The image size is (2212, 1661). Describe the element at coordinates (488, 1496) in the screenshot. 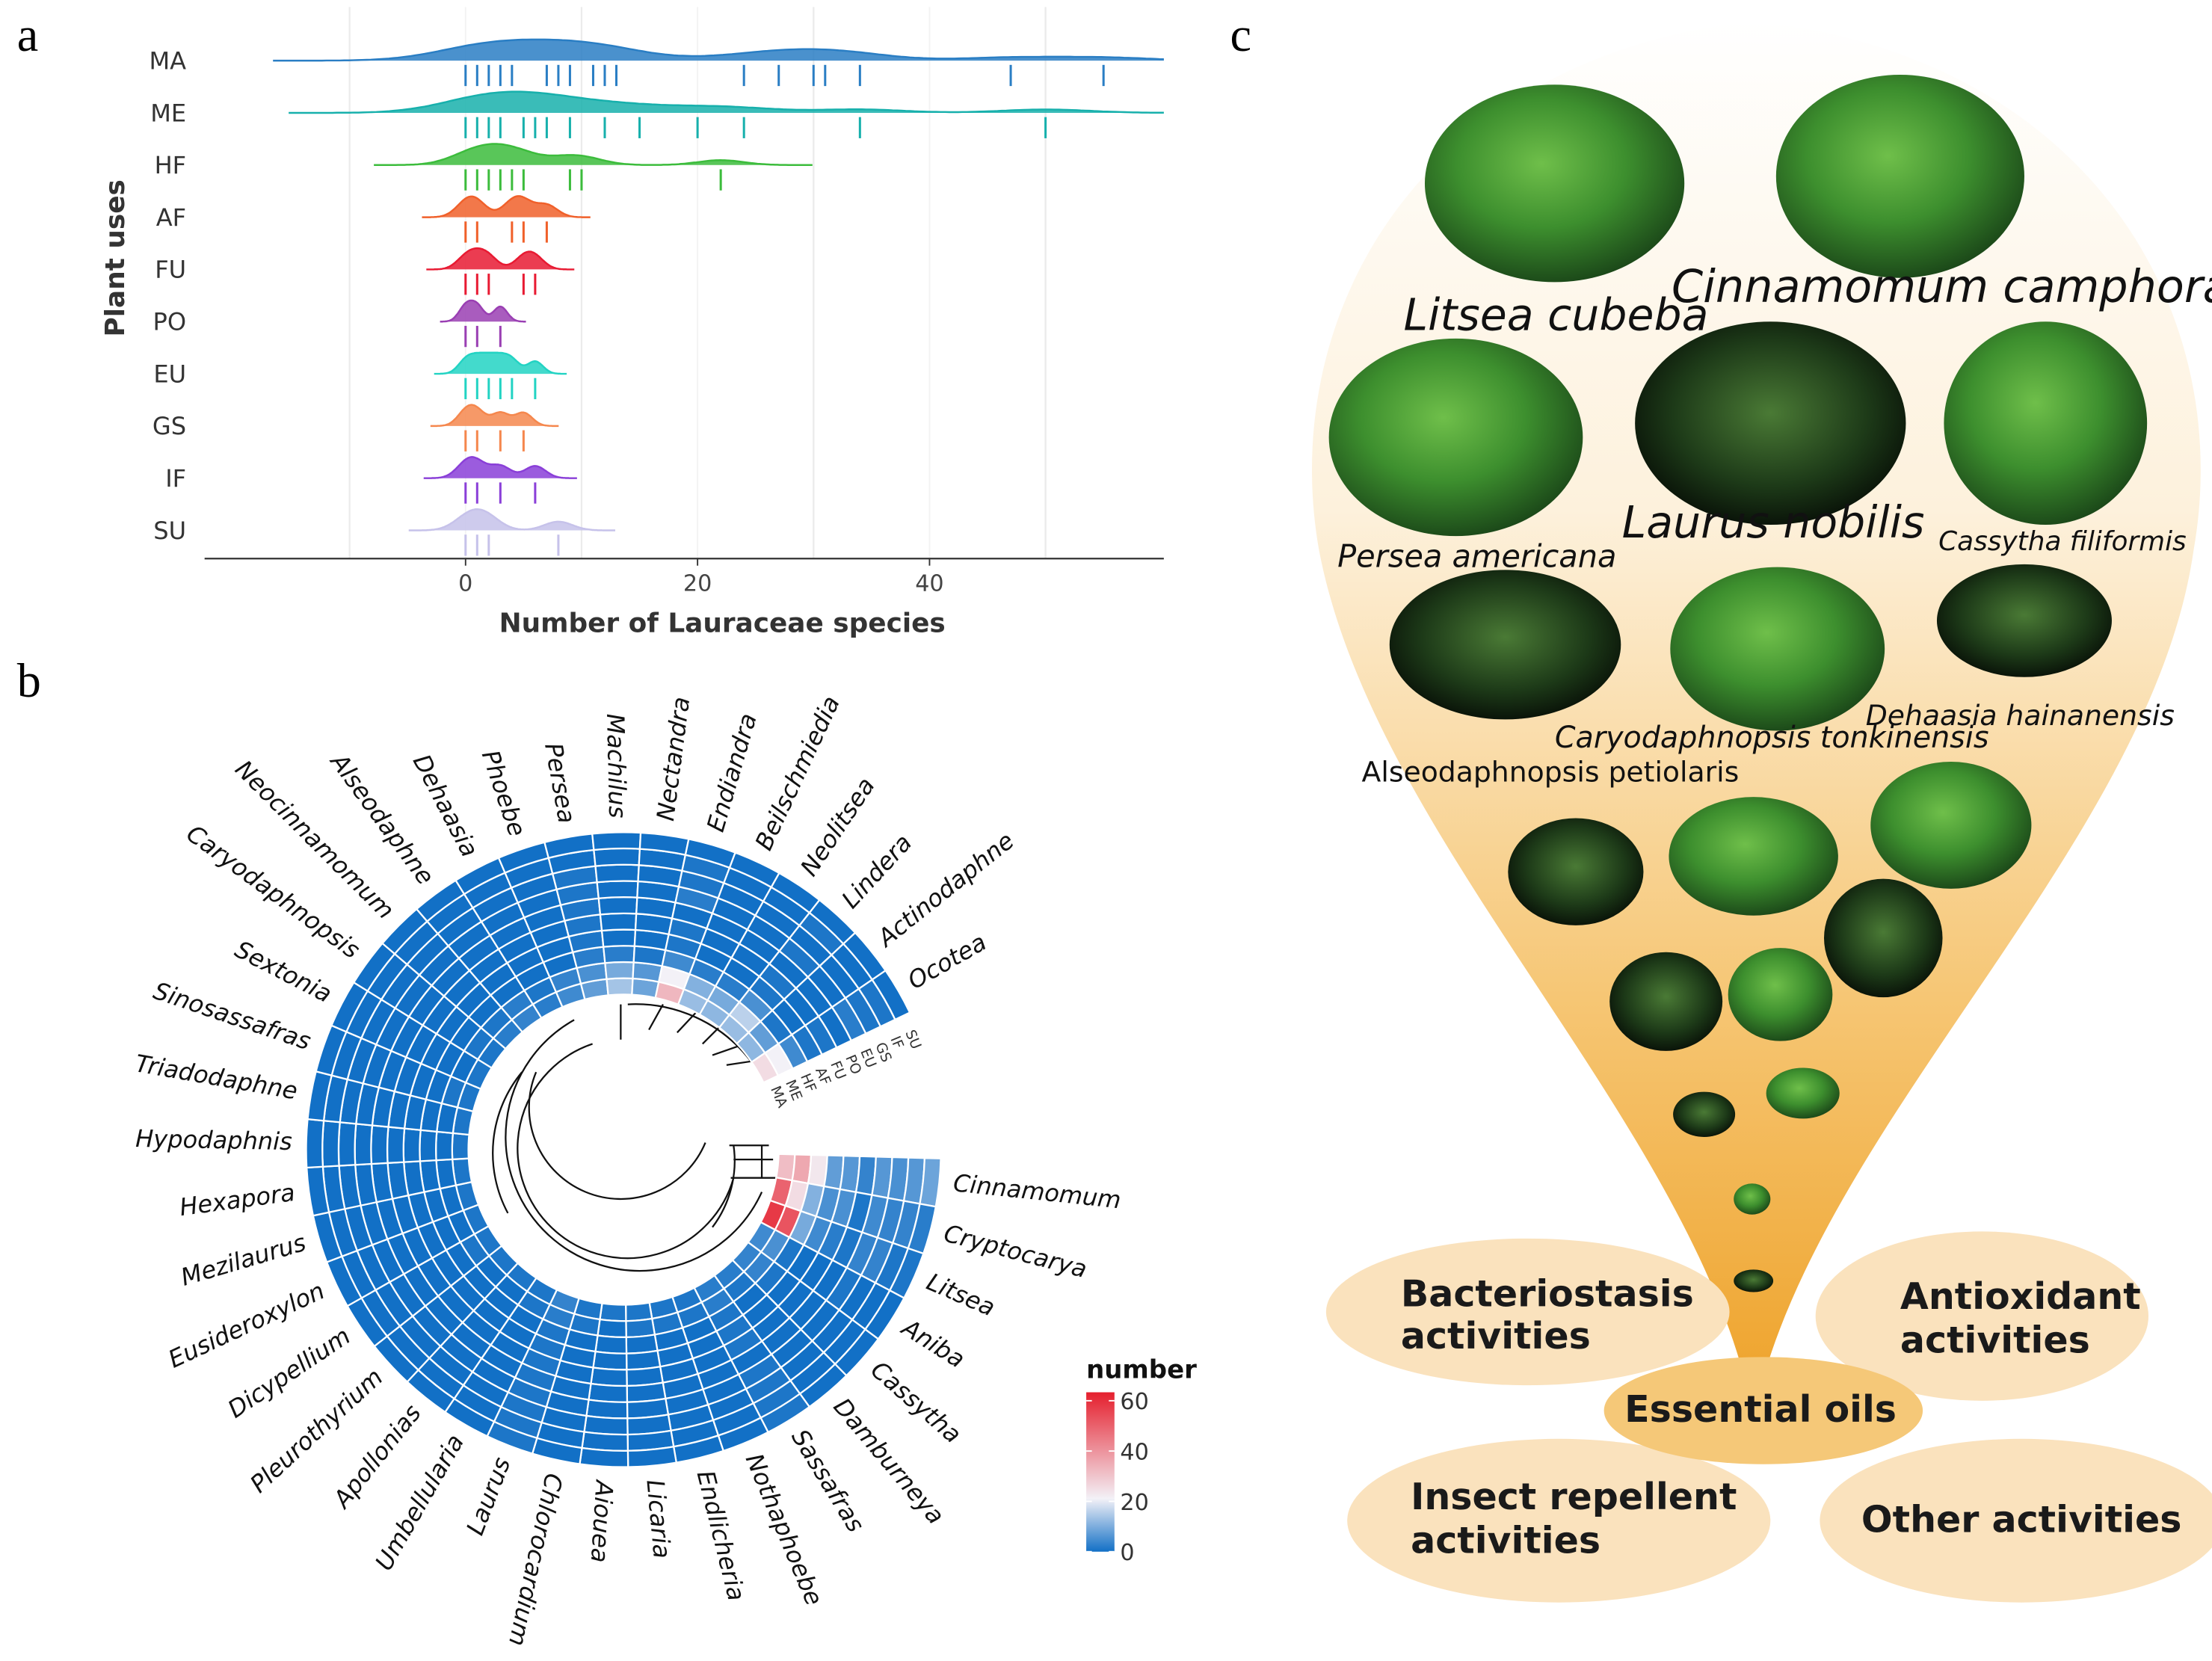

I see `row-label: Laurus` at that location.